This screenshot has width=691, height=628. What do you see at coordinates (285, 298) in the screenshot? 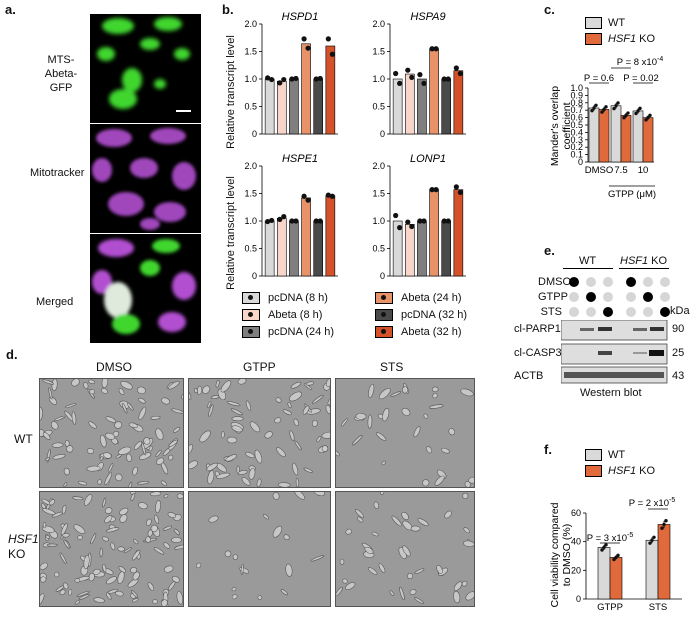
I see `legend-item-pcdna-8-h-: pcDNA (8 h)` at bounding box center [285, 298].